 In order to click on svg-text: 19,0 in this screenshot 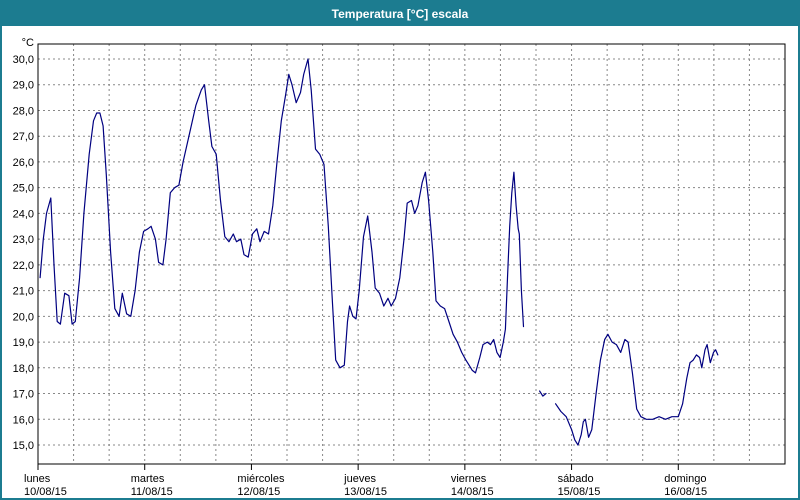, I will do `click(23, 343)`.